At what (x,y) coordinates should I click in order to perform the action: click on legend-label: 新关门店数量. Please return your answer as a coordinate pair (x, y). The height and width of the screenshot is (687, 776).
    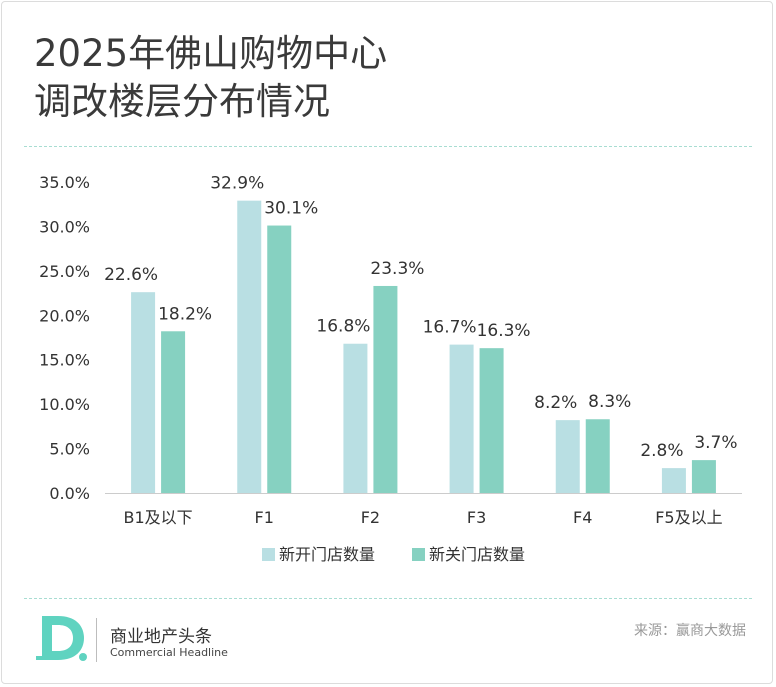
    Looking at the image, I should click on (477, 554).